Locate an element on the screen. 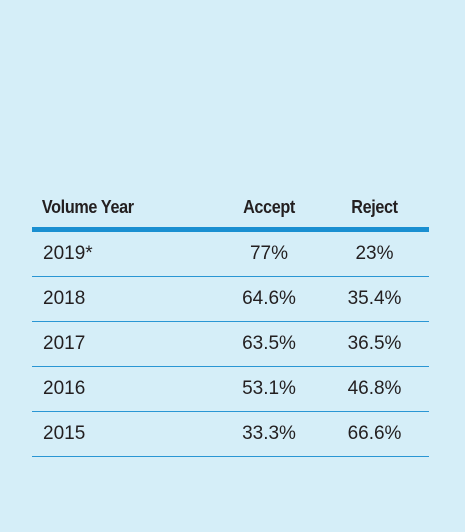  accept-cell: 53.1% is located at coordinates (269, 388).